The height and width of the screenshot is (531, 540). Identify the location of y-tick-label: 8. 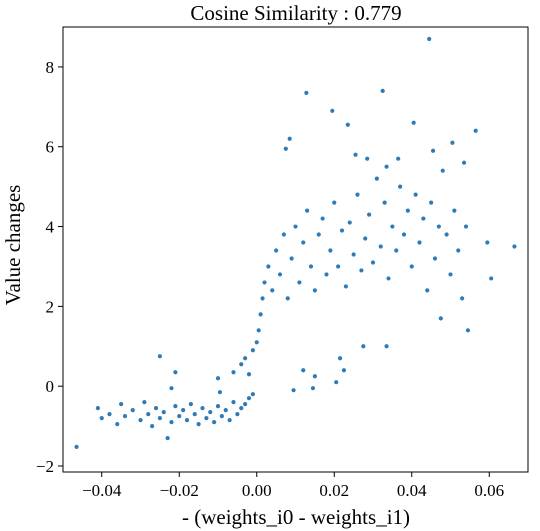
(50, 67).